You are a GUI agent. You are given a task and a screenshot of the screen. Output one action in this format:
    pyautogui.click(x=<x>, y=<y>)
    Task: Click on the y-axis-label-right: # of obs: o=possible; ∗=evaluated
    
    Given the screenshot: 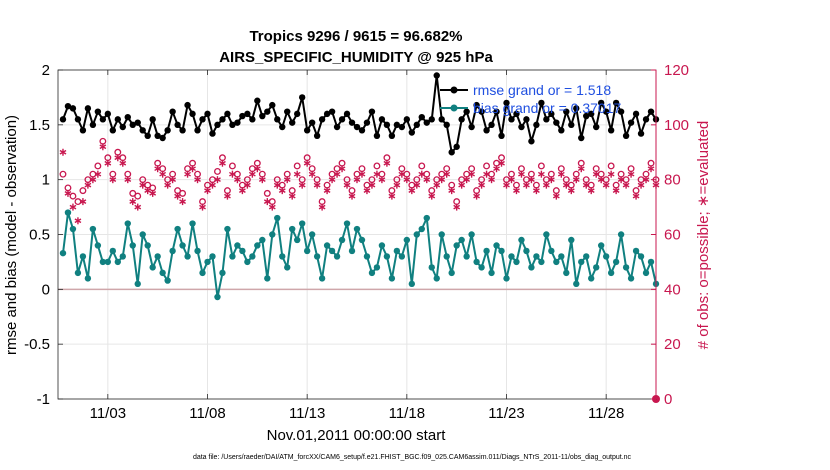 What is the action you would take?
    pyautogui.click(x=703, y=235)
    